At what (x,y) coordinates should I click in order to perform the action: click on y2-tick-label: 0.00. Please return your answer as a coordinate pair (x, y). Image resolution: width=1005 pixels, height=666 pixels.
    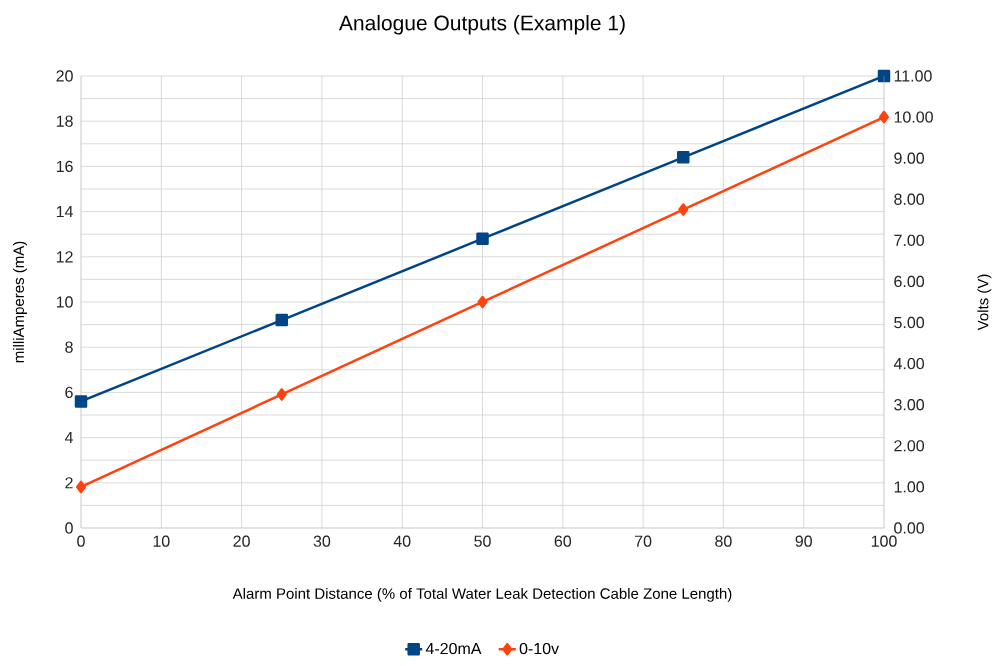
    Looking at the image, I should click on (909, 528).